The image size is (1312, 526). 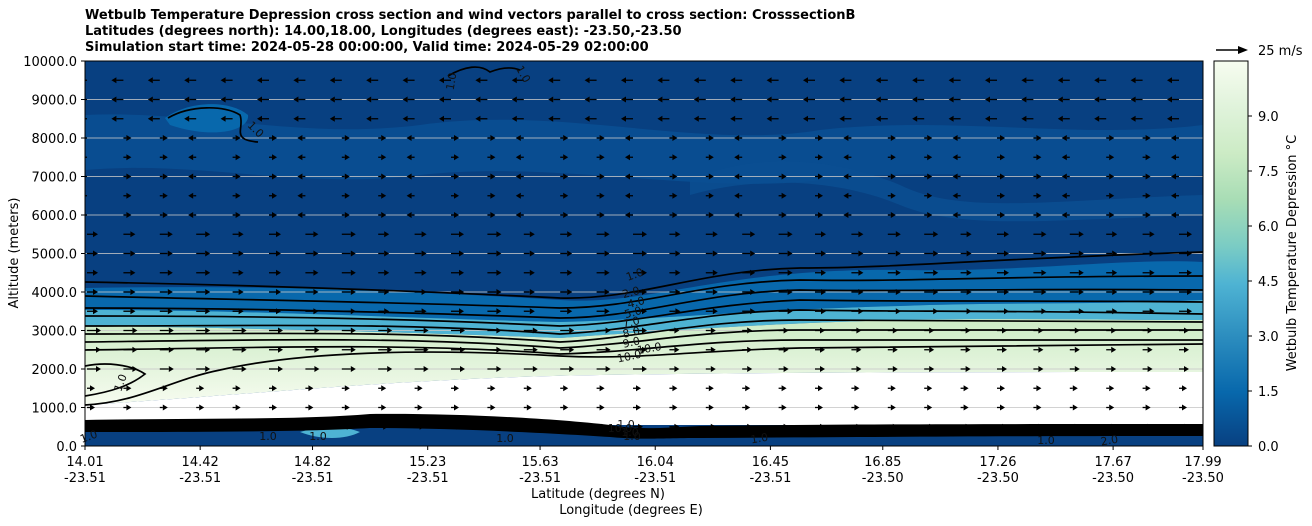 What do you see at coordinates (631, 322) in the screenshot?
I see `contour-label: 7.0` at bounding box center [631, 322].